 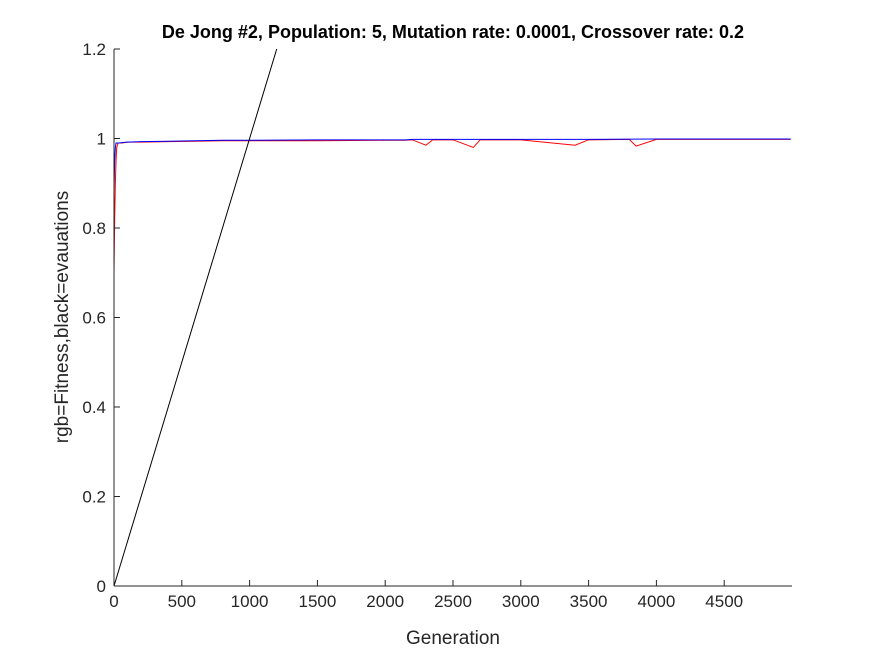 What do you see at coordinates (101, 586) in the screenshot?
I see `y-tick-label: 0` at bounding box center [101, 586].